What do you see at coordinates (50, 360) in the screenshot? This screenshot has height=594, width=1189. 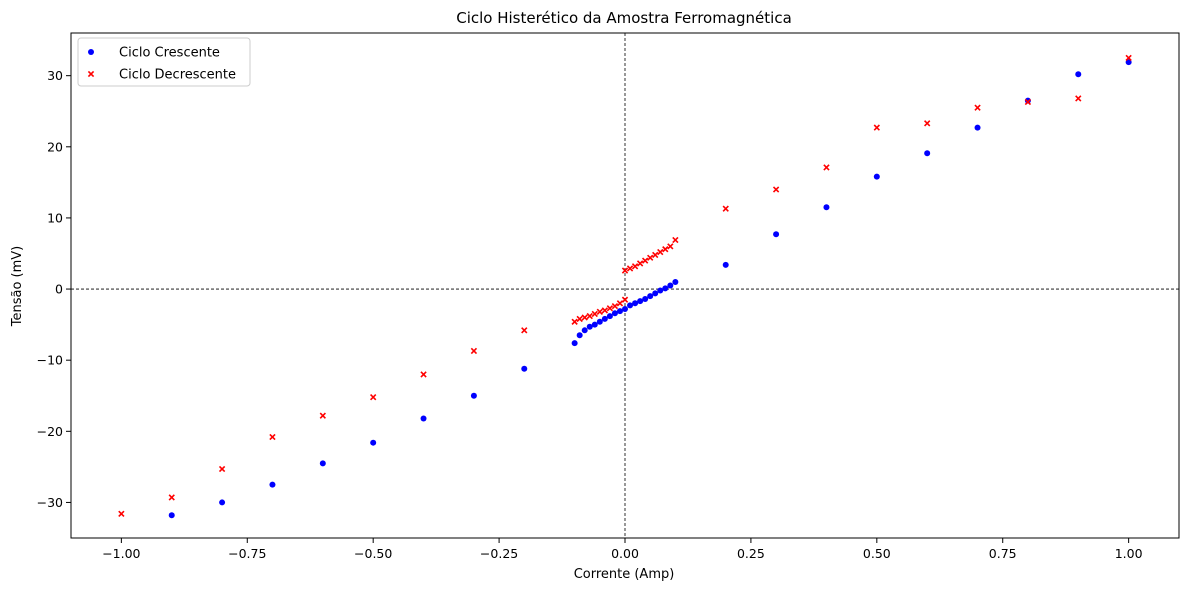 I see `y-tick-label-3: −10` at bounding box center [50, 360].